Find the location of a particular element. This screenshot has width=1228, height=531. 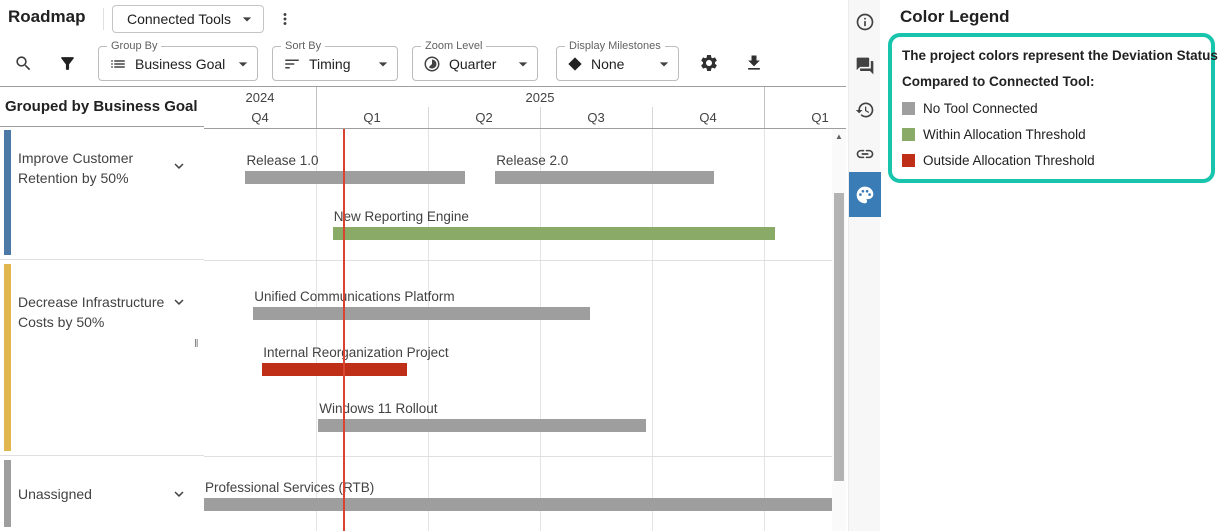

filter-icon is located at coordinates (67, 63).